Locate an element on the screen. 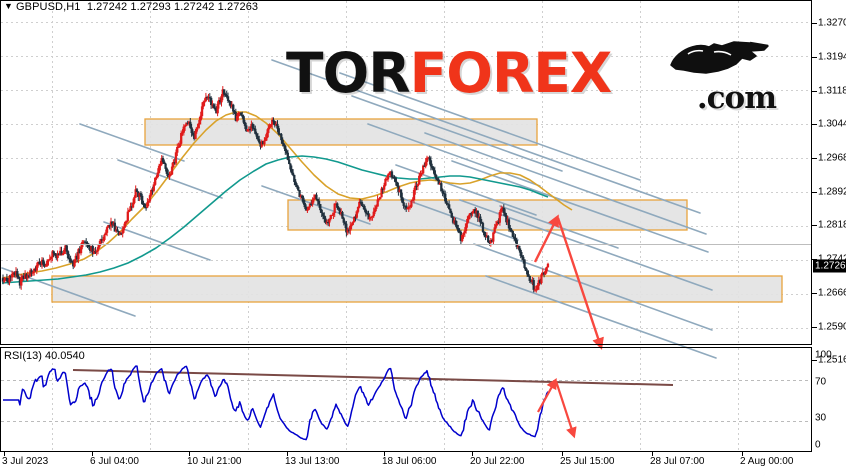 This screenshot has height=472, width=846. time-axis-label: 13 Jul 13:00 is located at coordinates (312, 461).